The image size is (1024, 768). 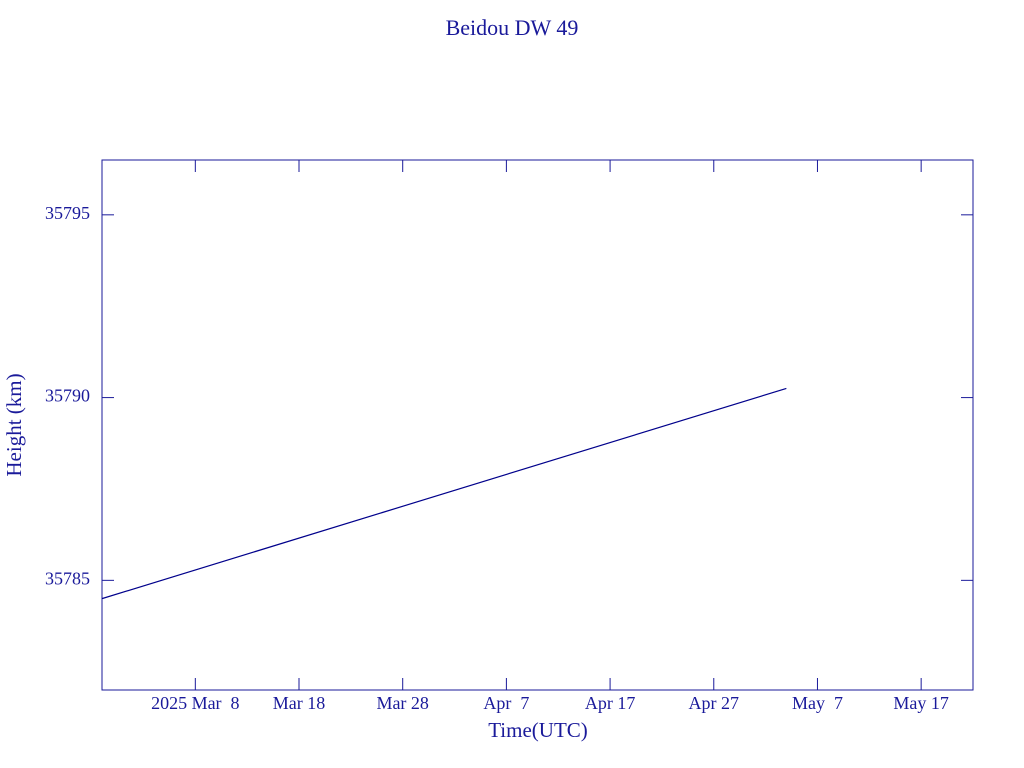 I want to click on x-tick-label: May 7, so click(x=817, y=703).